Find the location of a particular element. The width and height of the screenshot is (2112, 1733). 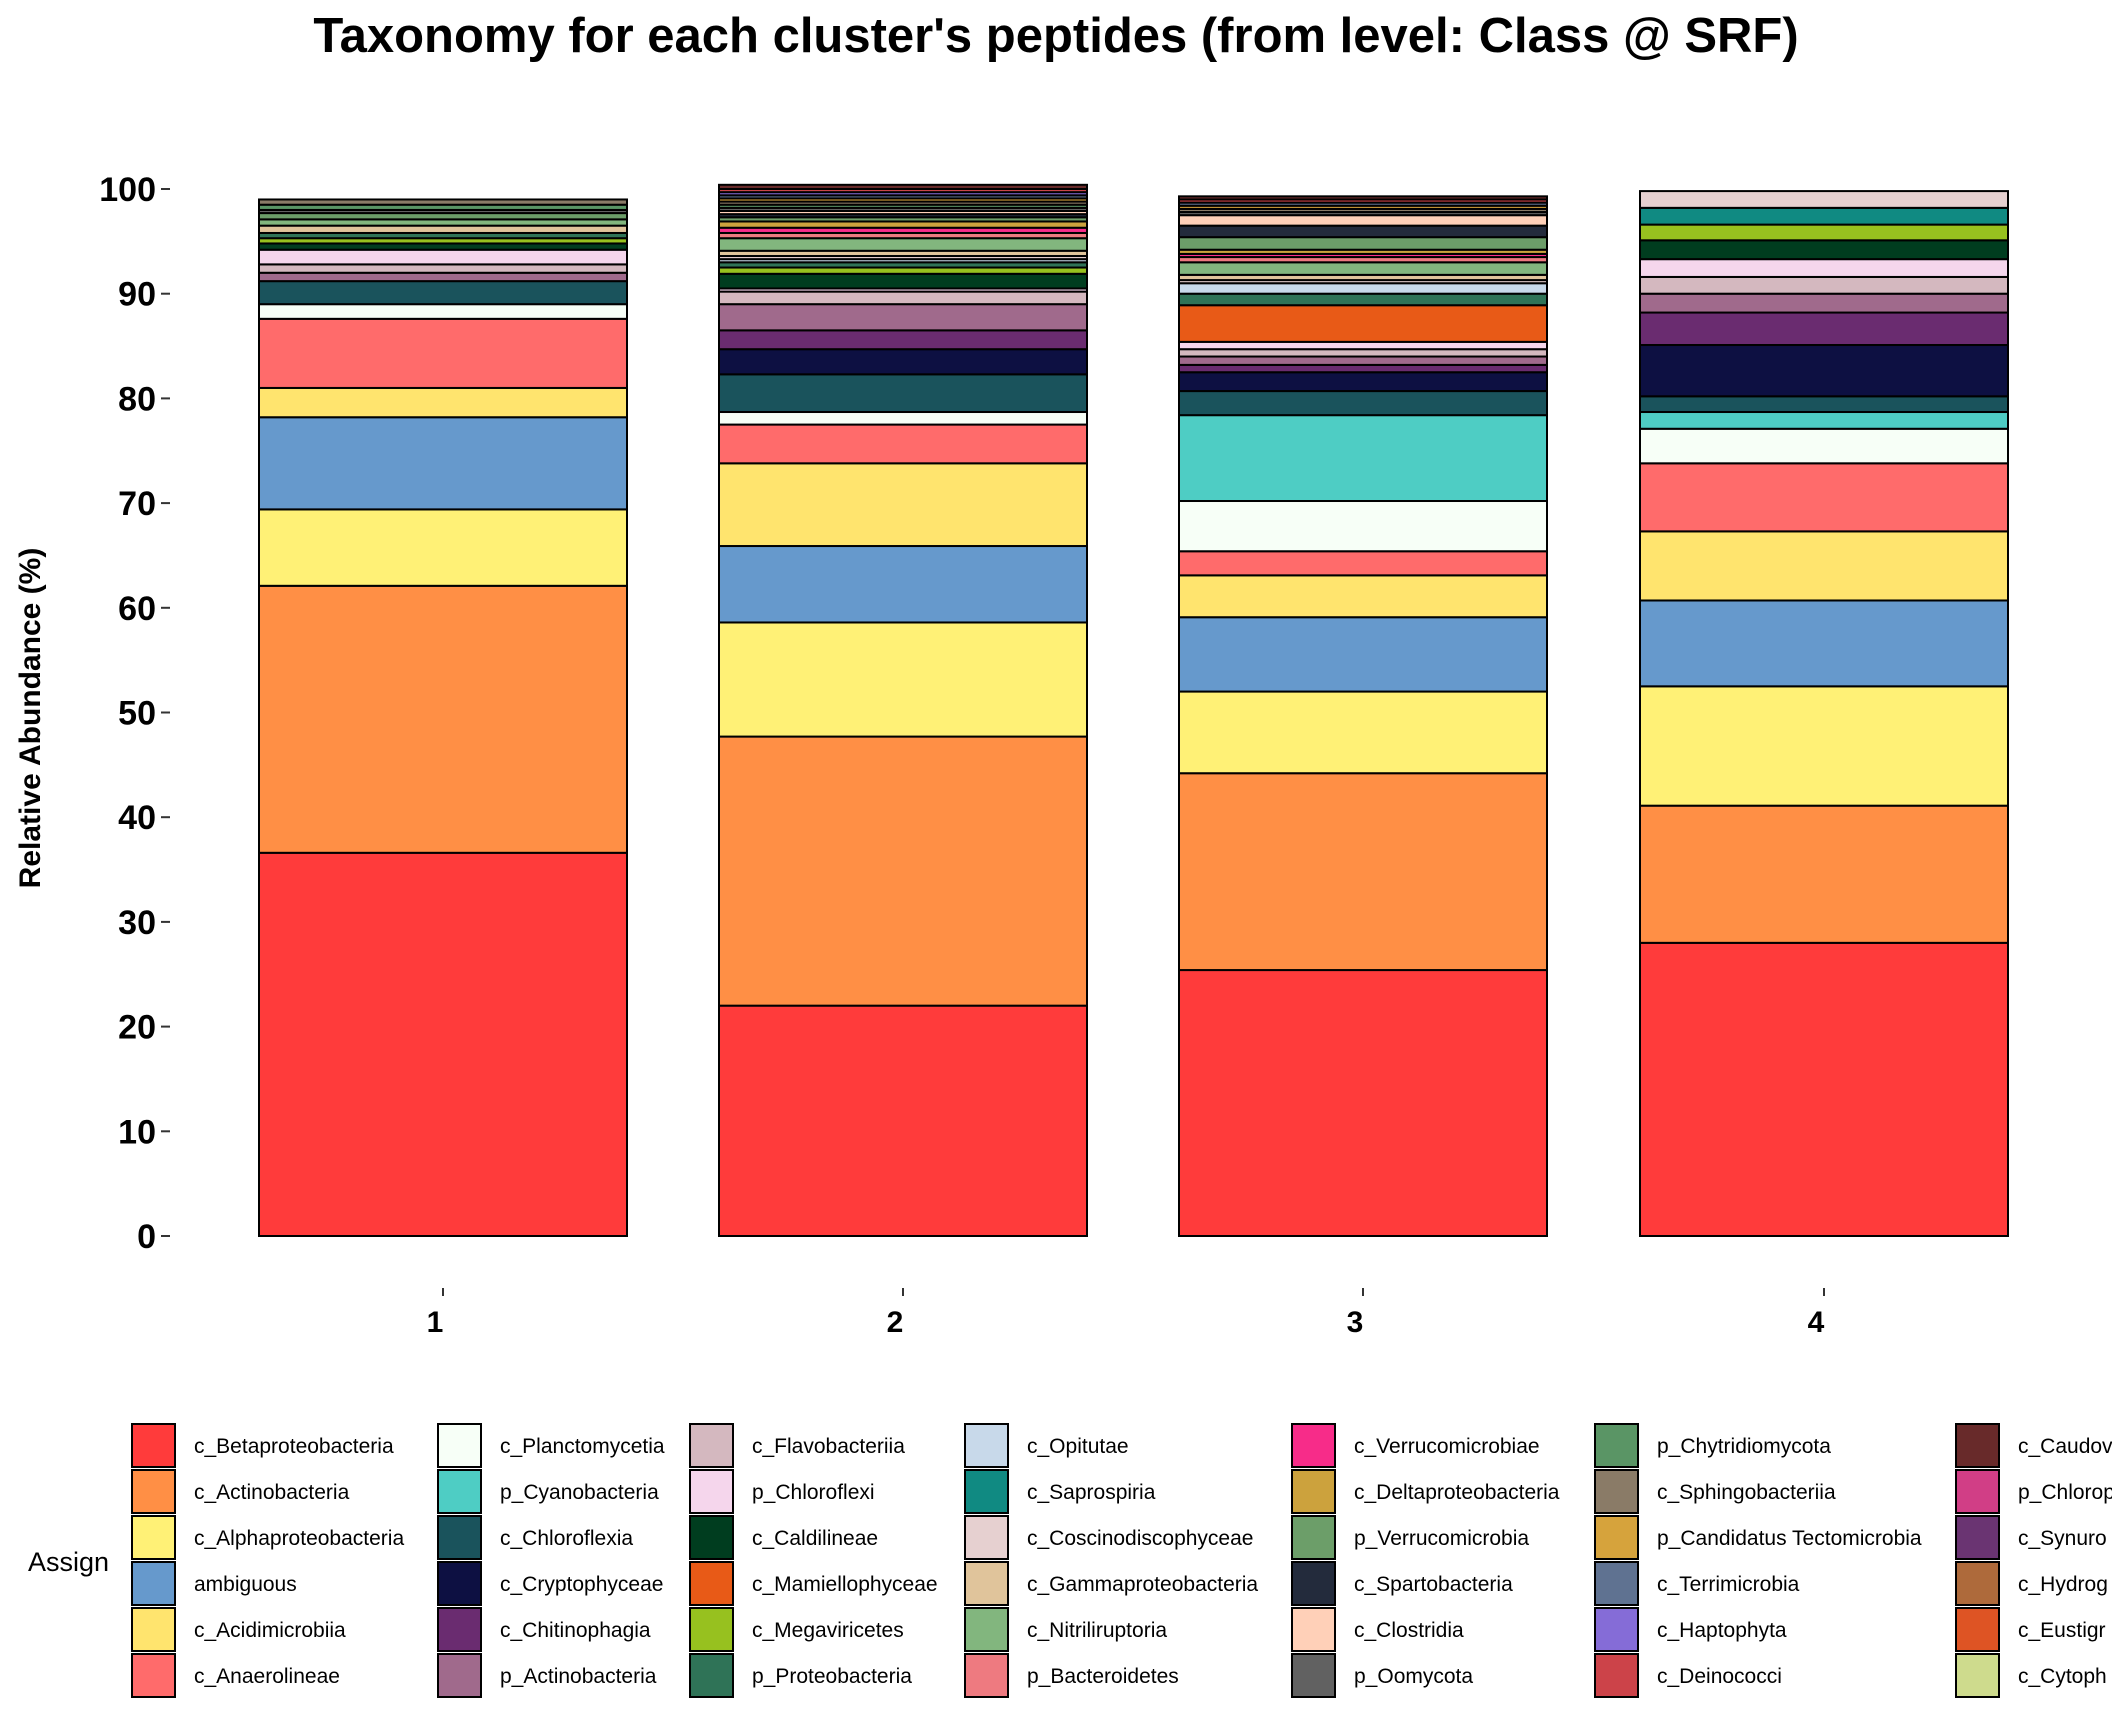

legend-label: c_Nitriliruptoria is located at coordinates (1097, 1630).